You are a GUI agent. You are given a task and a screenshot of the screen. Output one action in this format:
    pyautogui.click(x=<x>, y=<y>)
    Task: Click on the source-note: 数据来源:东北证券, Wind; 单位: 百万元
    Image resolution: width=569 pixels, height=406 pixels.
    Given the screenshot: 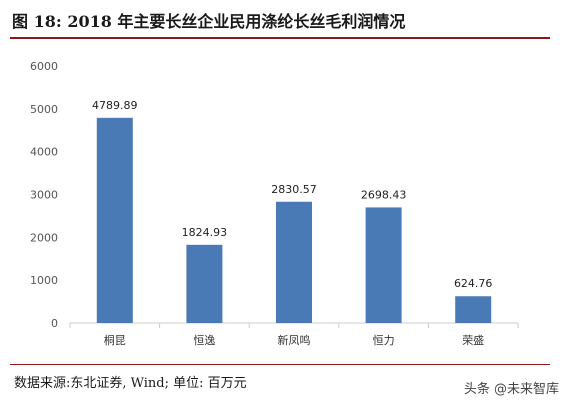 What is the action you would take?
    pyautogui.click(x=130, y=383)
    